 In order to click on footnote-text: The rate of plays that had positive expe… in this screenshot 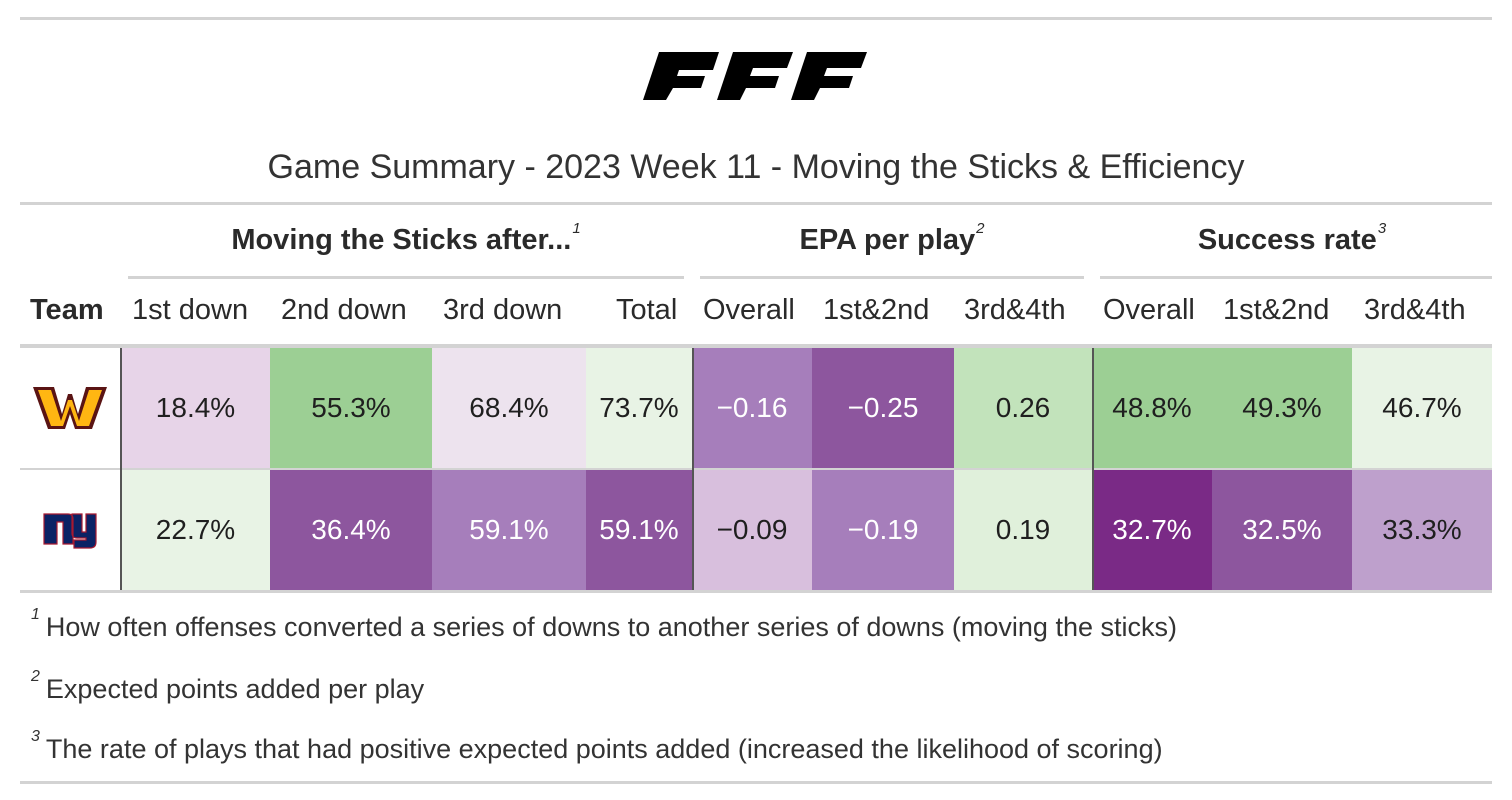, I will do `click(604, 749)`.